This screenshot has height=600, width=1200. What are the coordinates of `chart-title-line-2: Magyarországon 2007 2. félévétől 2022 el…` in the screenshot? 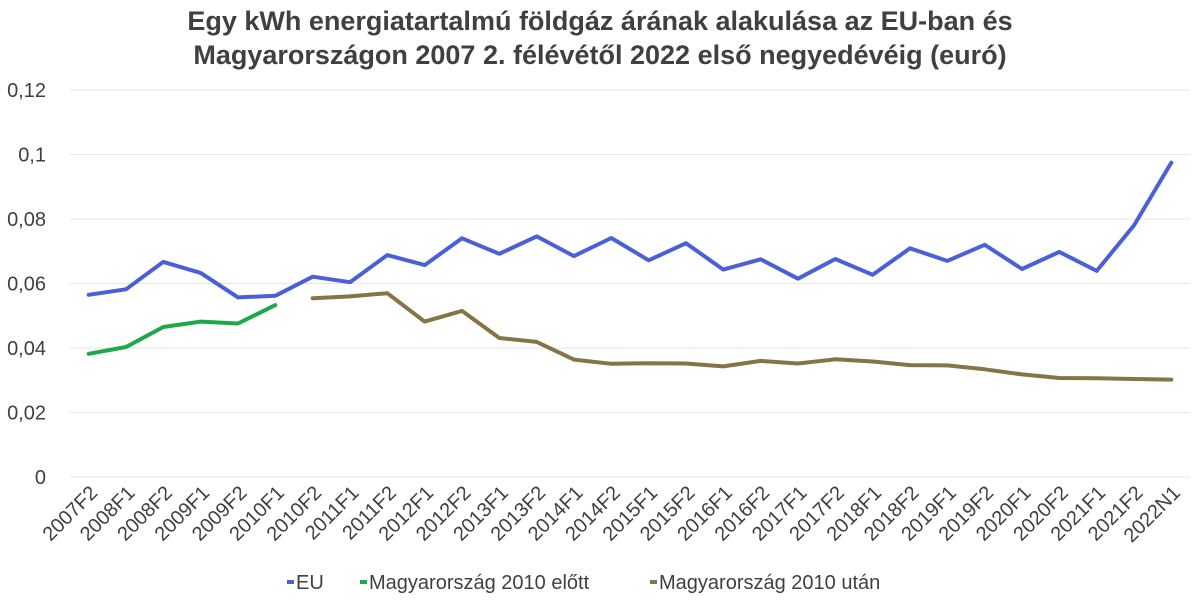 It's located at (599, 55).